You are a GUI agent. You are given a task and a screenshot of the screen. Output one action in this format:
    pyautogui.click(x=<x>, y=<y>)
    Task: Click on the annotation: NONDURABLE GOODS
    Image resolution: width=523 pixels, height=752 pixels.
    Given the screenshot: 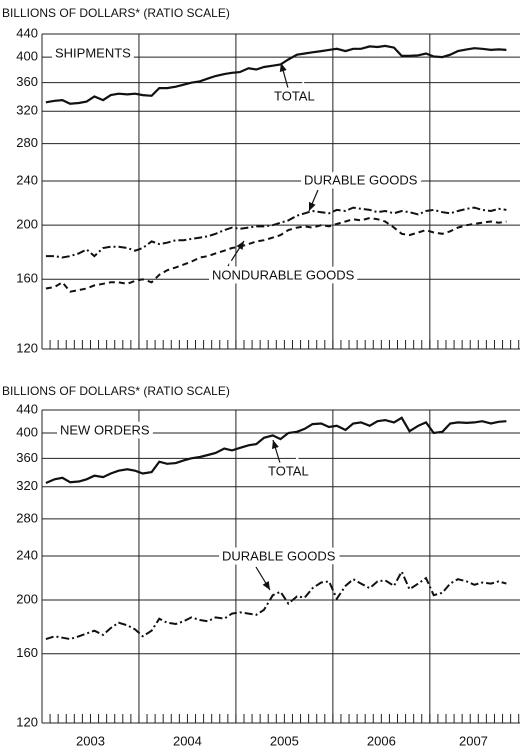 What is the action you would take?
    pyautogui.click(x=283, y=274)
    